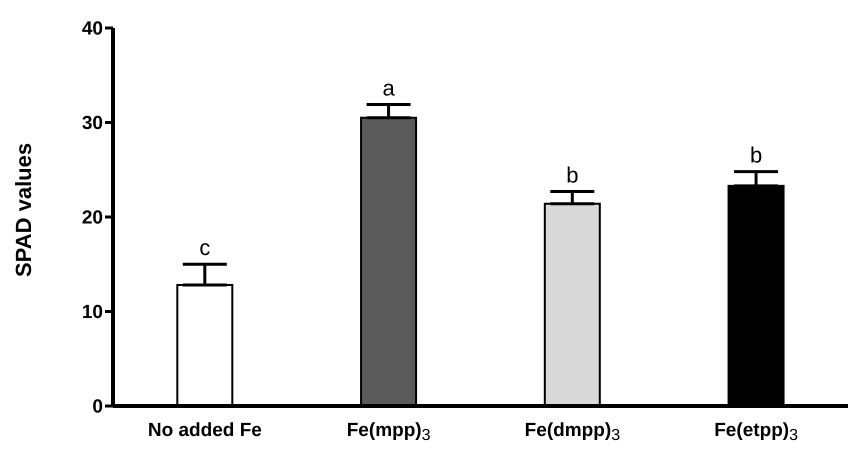 The height and width of the screenshot is (464, 866). What do you see at coordinates (204, 247) in the screenshot?
I see `annotation: c` at bounding box center [204, 247].